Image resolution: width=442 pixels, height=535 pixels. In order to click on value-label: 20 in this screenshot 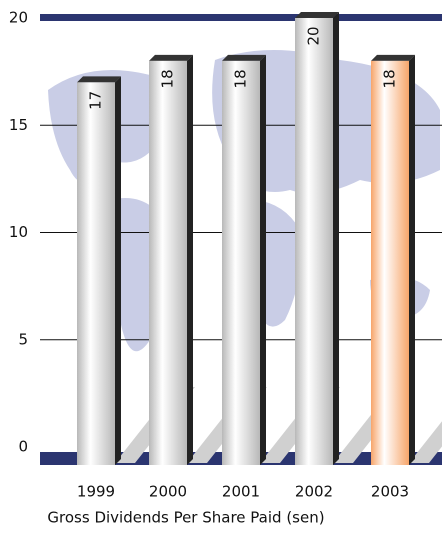, I will do `click(314, 35)`.